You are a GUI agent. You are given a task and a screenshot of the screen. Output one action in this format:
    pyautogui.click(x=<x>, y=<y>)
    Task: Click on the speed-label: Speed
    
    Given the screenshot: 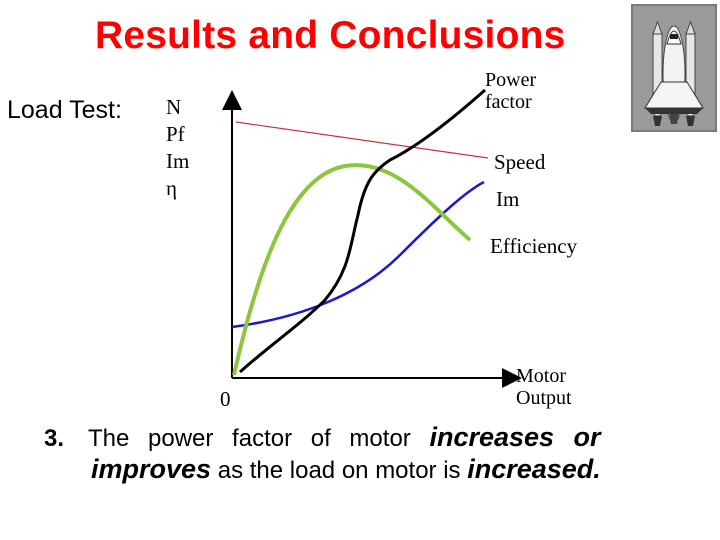 What is the action you would take?
    pyautogui.click(x=520, y=162)
    